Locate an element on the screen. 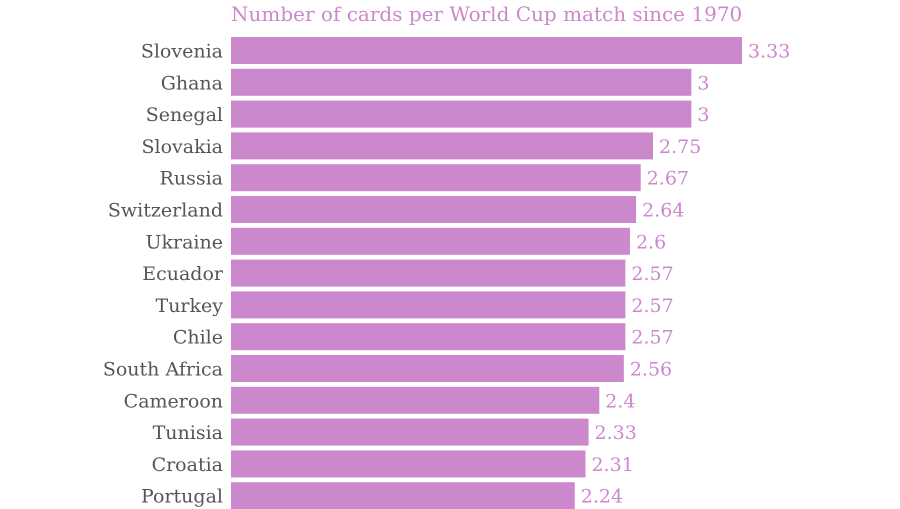  category-label-switzerland: Switzerland is located at coordinates (165, 211).